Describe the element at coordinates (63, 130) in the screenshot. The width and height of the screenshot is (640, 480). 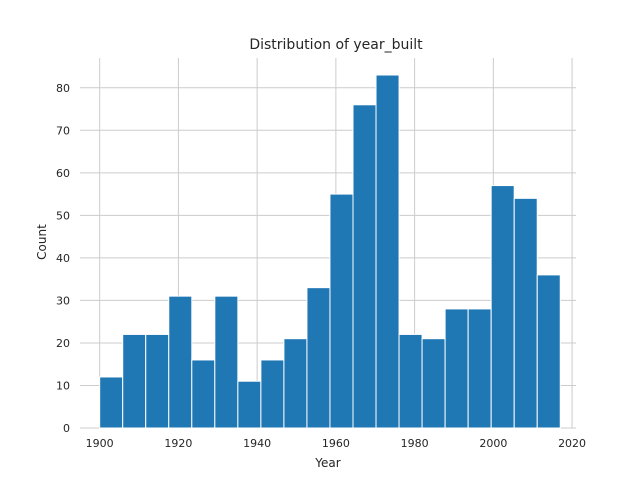
I see `y-tick-label: 70` at that location.